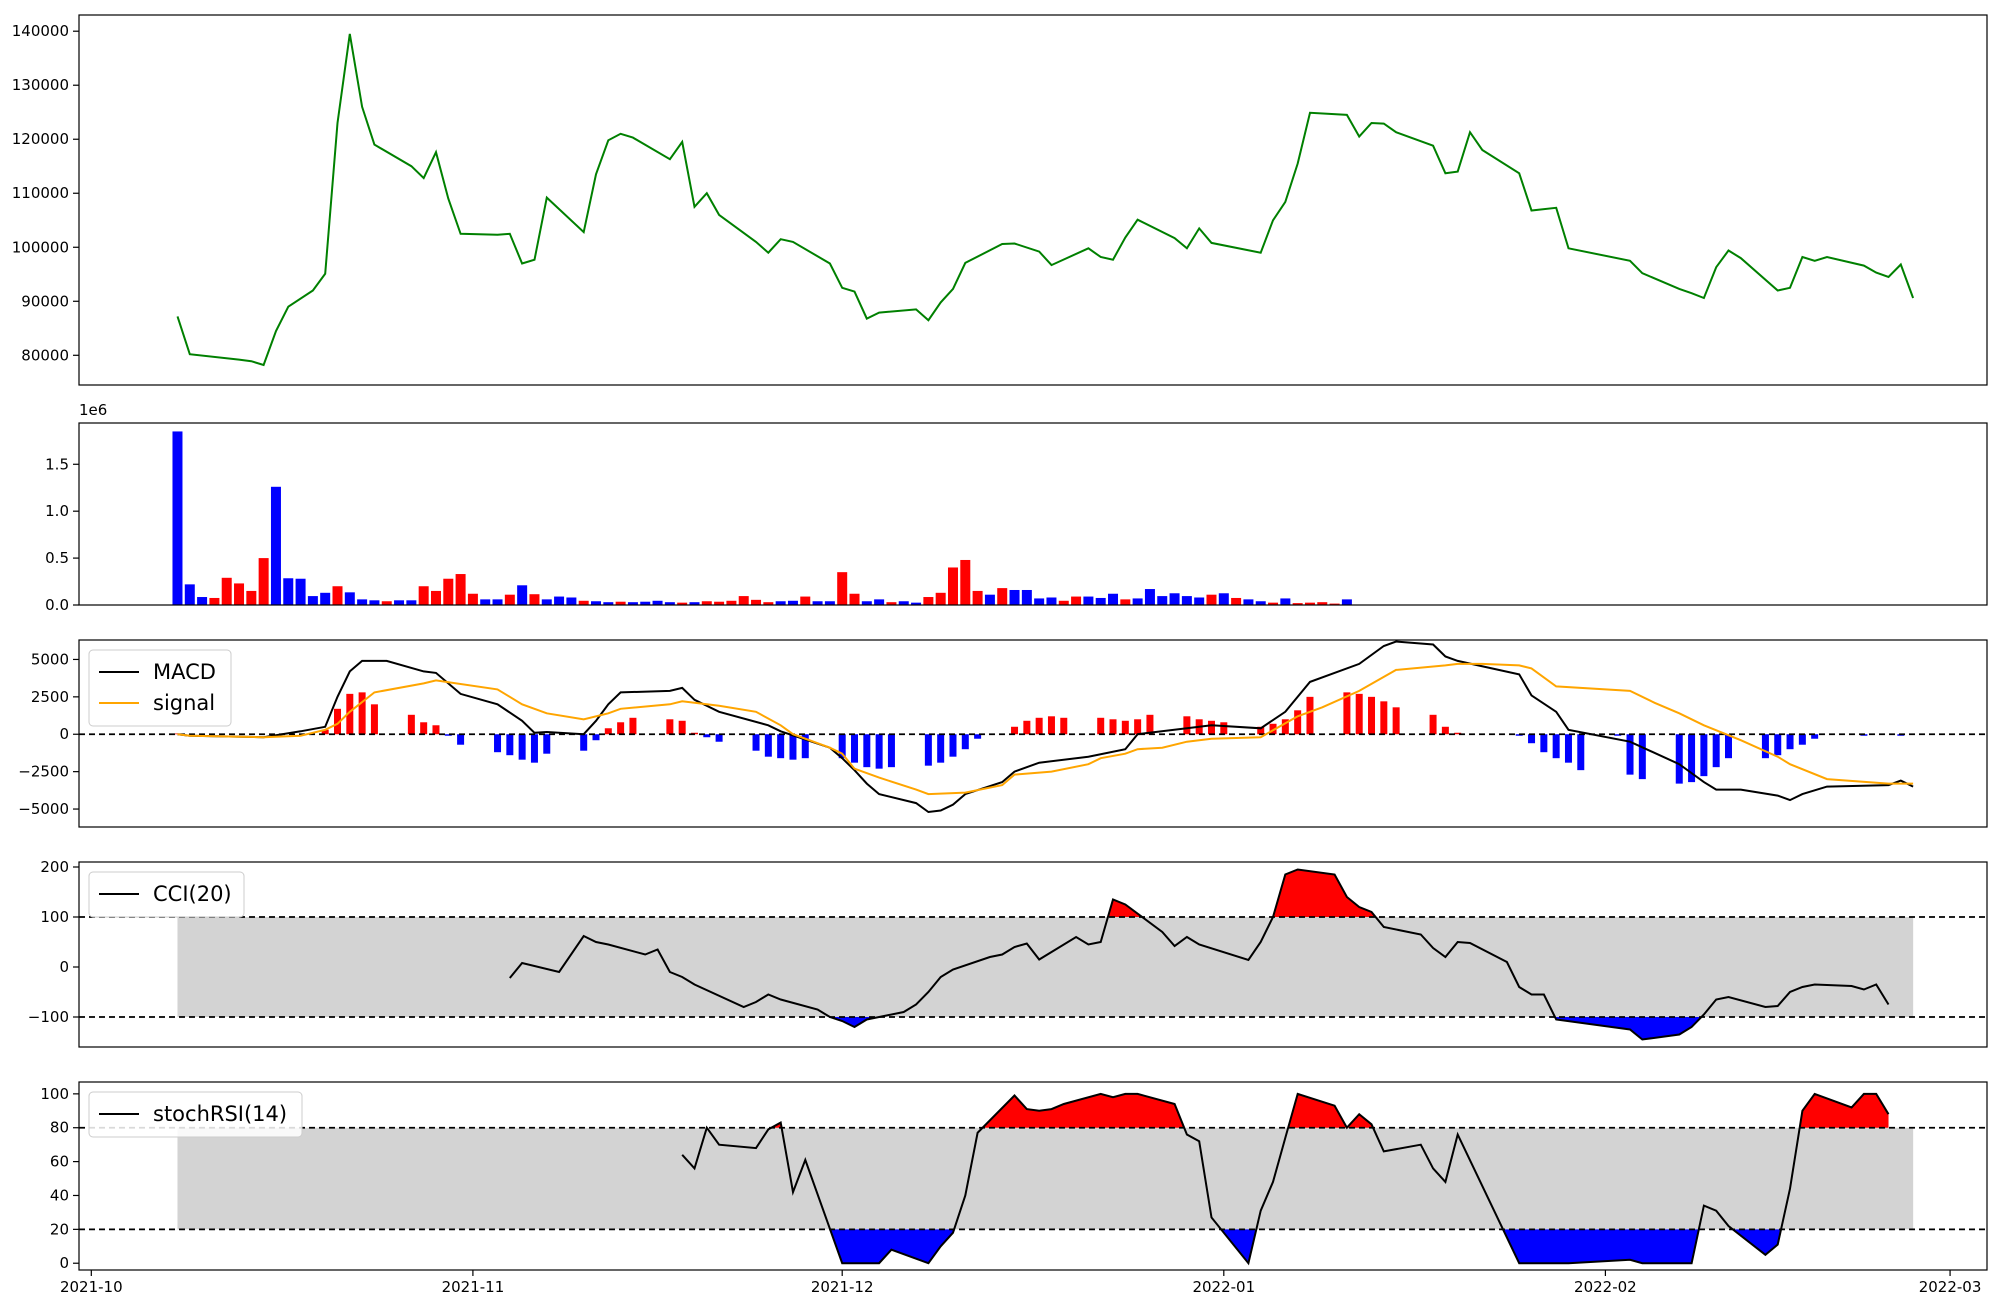 The height and width of the screenshot is (1300, 2000). What do you see at coordinates (54, 867) in the screenshot?
I see `y-tick-label: 200` at bounding box center [54, 867].